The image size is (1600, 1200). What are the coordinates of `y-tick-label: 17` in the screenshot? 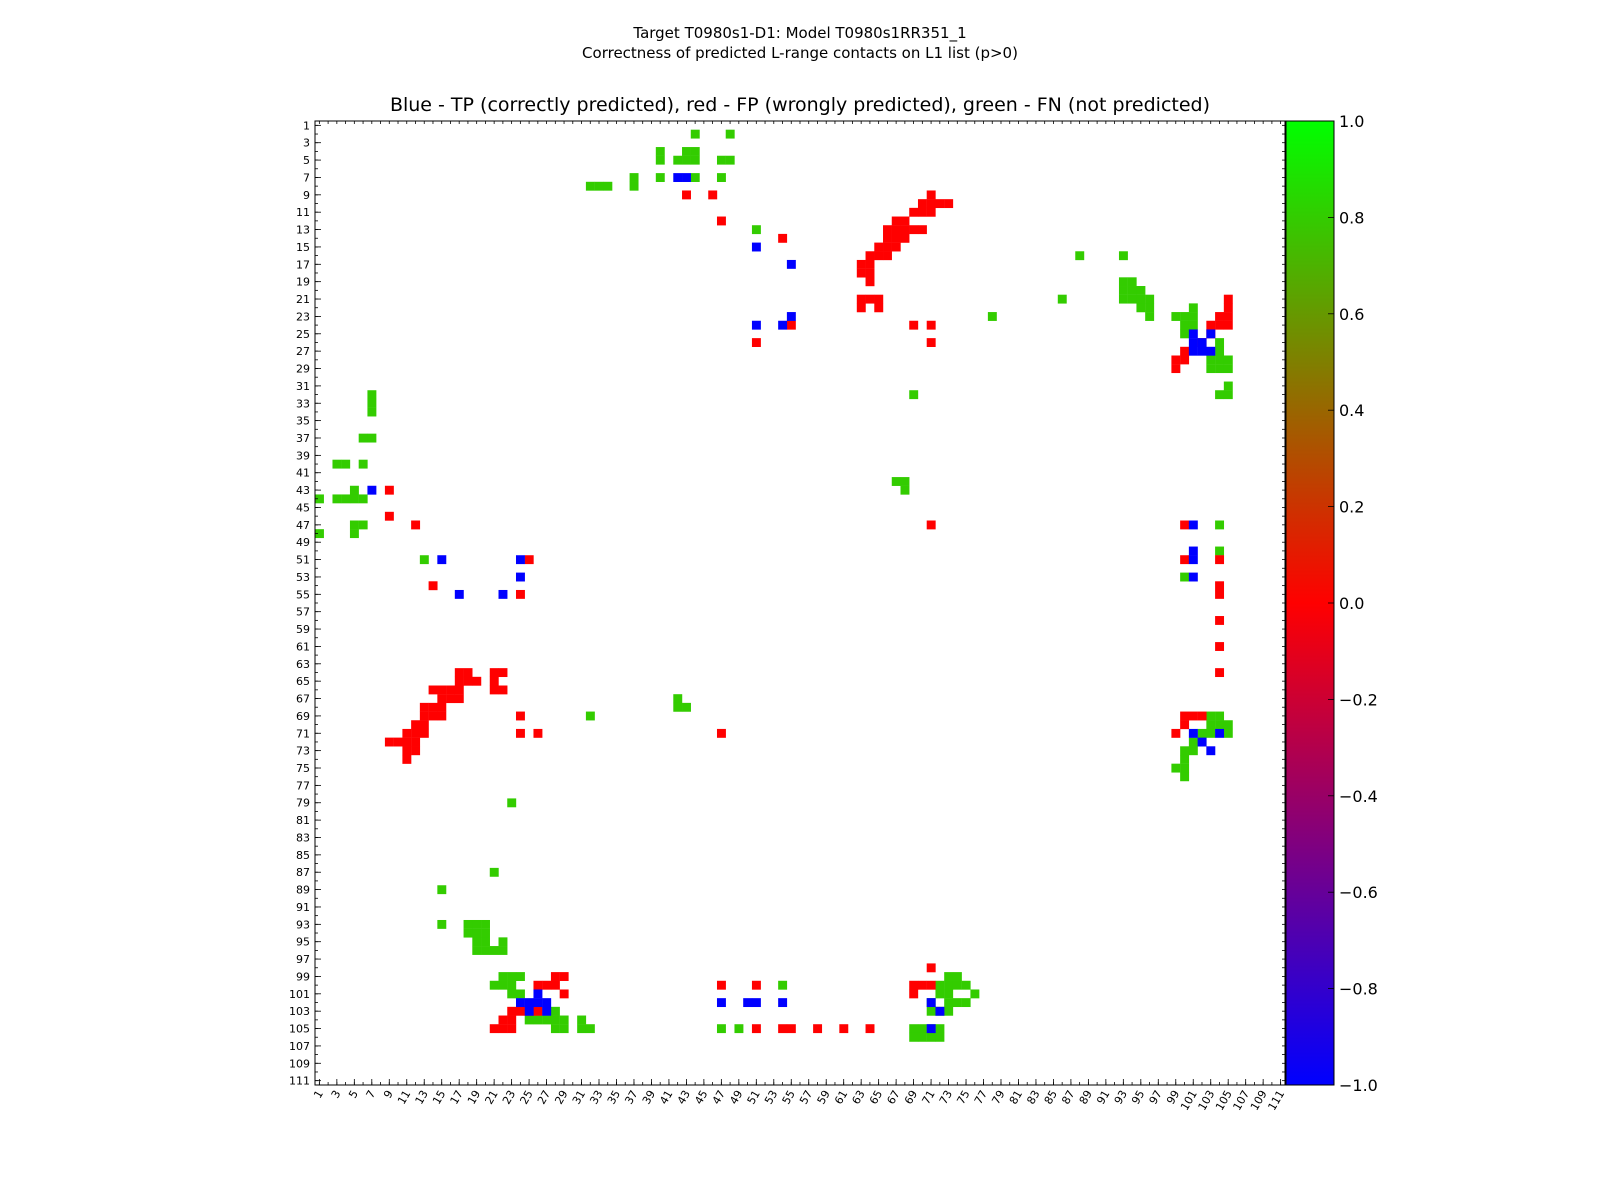 It's located at (303, 264).